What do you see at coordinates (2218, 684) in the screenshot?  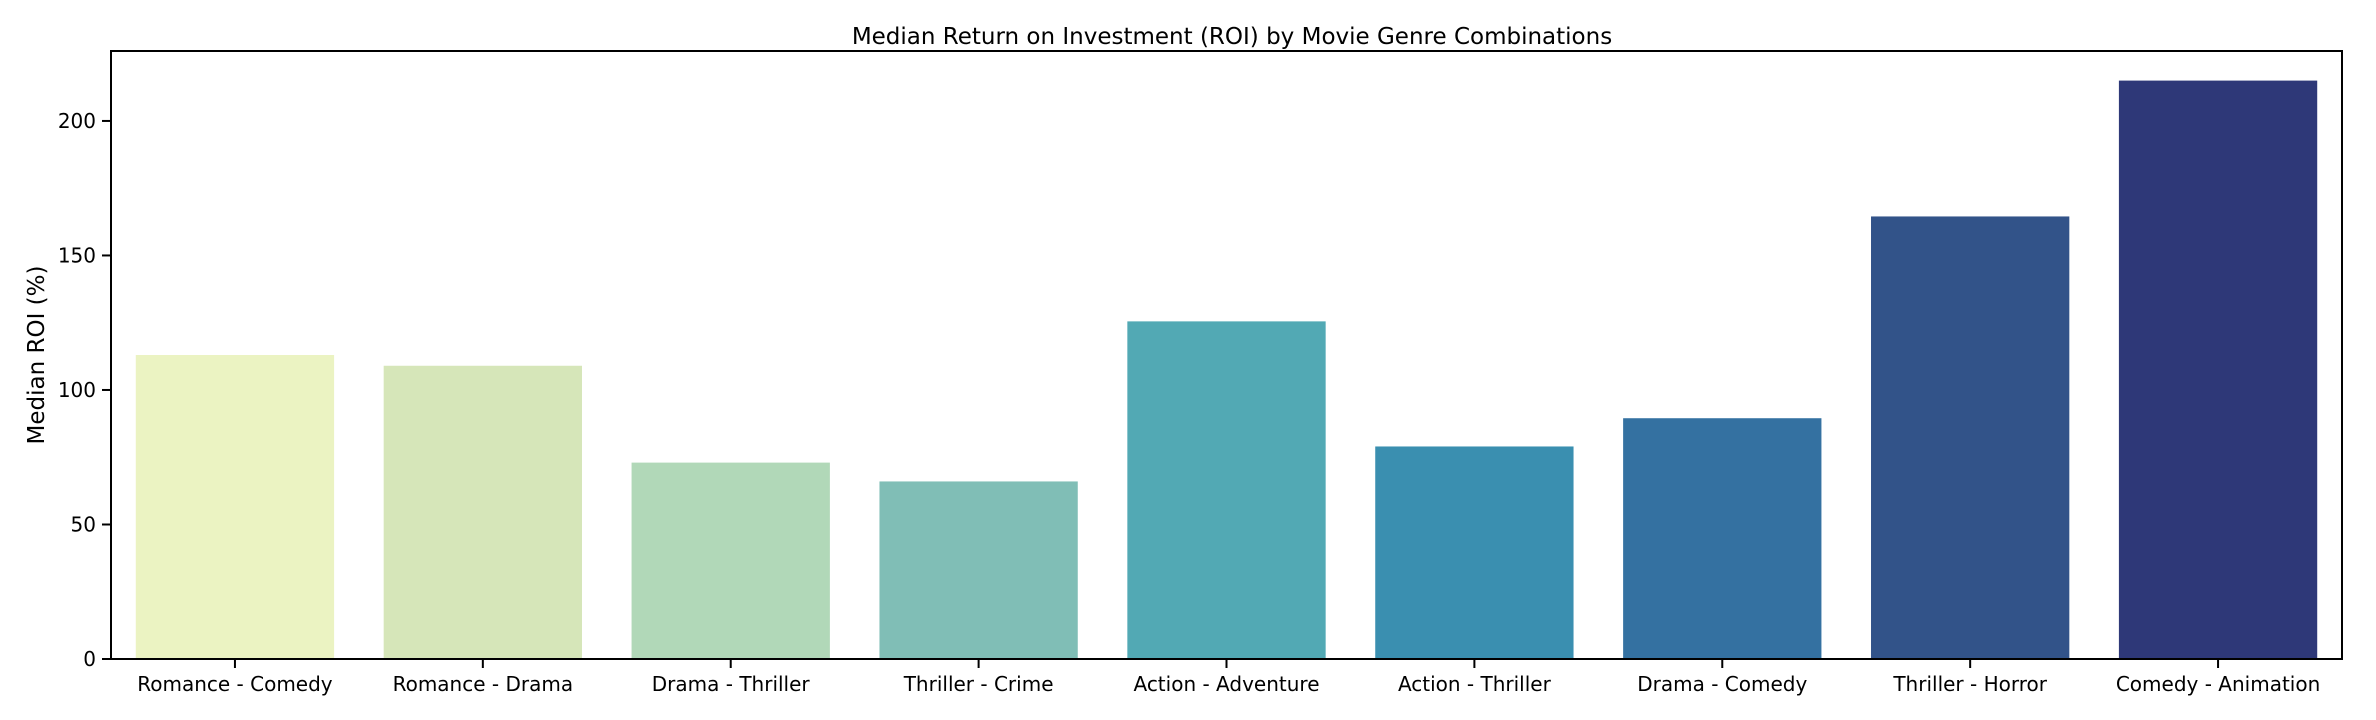 I see `x-tick-label: Comedy - Animation` at bounding box center [2218, 684].